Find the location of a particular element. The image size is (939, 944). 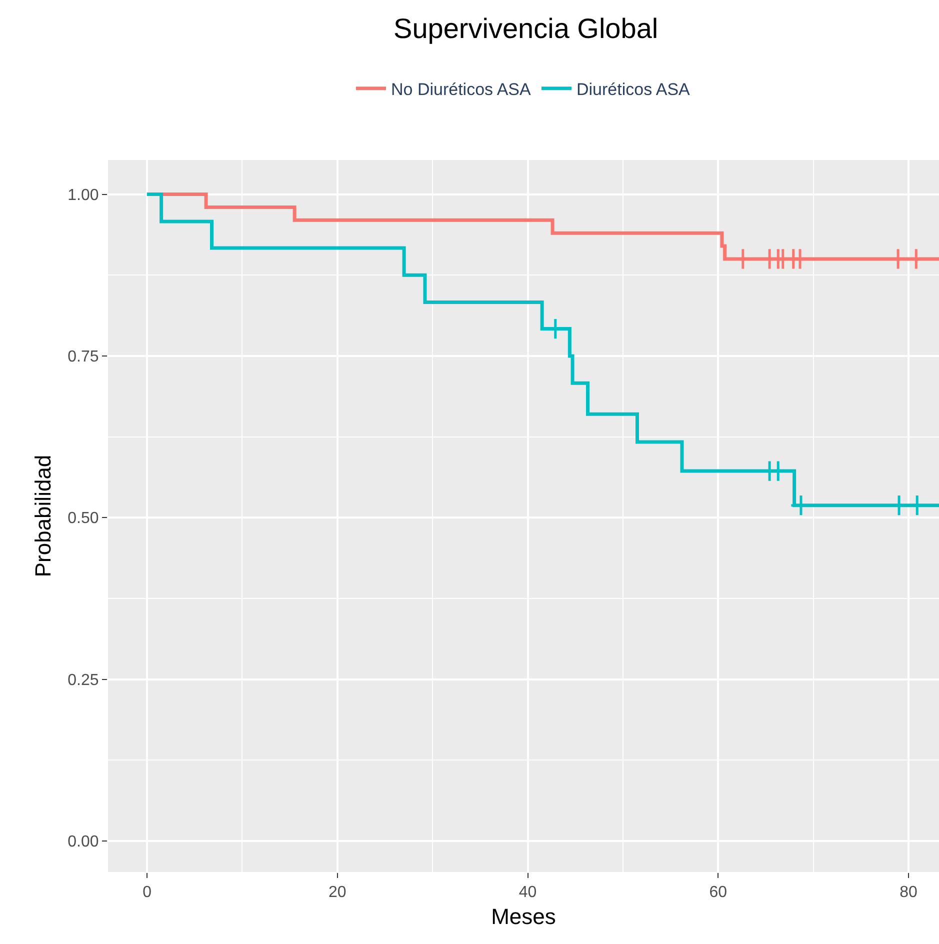

x-tick-label: 40 is located at coordinates (527, 893).